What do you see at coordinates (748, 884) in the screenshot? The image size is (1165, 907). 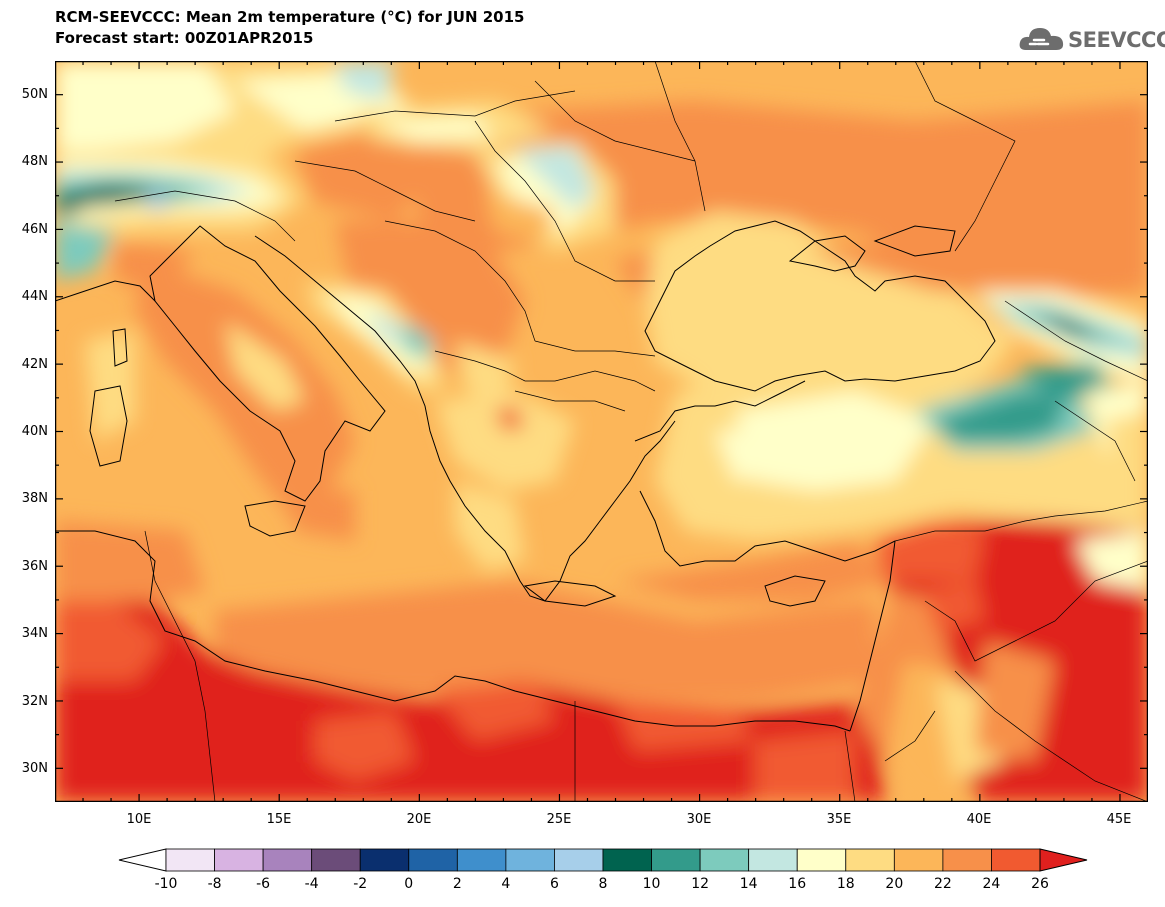 I see `colorbar-label: 14` at bounding box center [748, 884].